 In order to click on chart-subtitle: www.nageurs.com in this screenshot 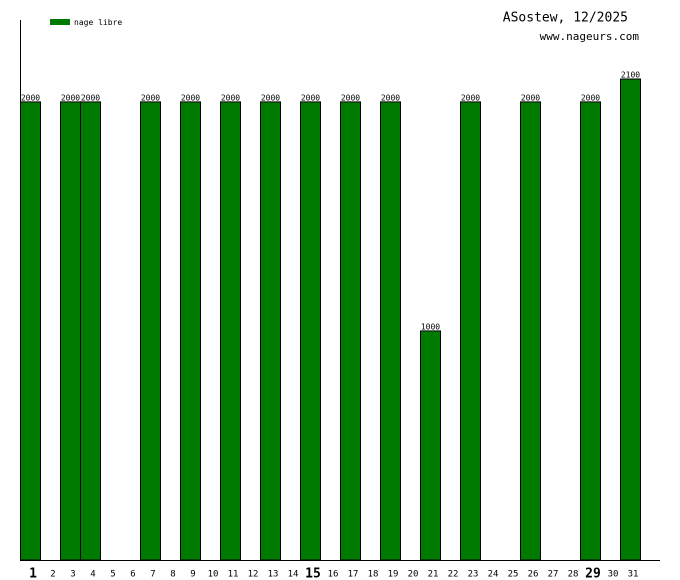, I will do `click(590, 36)`.